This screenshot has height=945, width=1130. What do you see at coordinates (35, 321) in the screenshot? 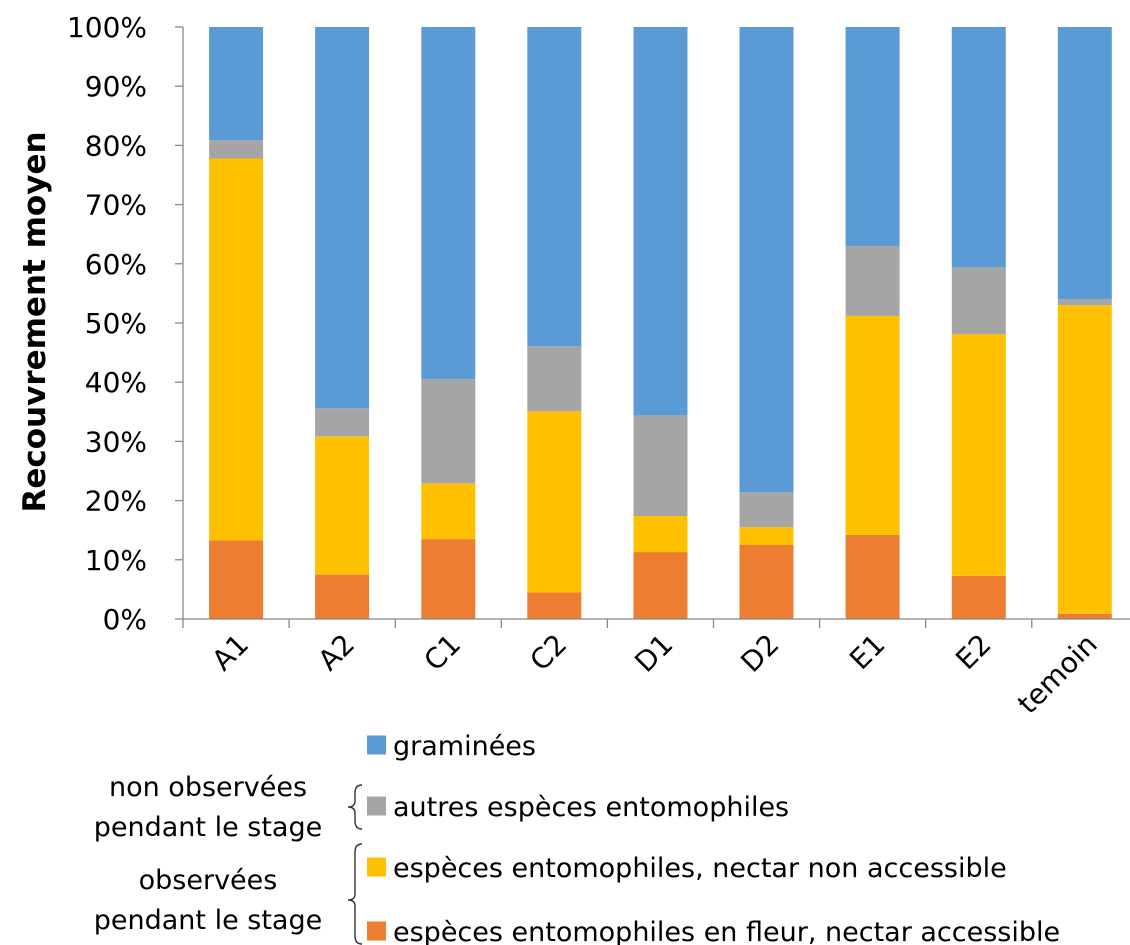
I see `y-axis-label: Recouvrement moyen` at bounding box center [35, 321].